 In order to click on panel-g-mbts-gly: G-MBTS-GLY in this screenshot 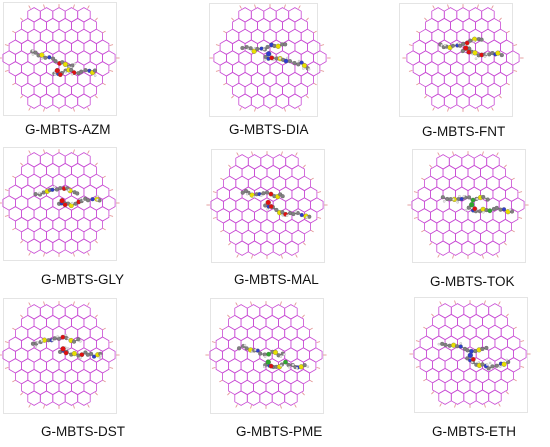, I will do `click(92, 221)`.